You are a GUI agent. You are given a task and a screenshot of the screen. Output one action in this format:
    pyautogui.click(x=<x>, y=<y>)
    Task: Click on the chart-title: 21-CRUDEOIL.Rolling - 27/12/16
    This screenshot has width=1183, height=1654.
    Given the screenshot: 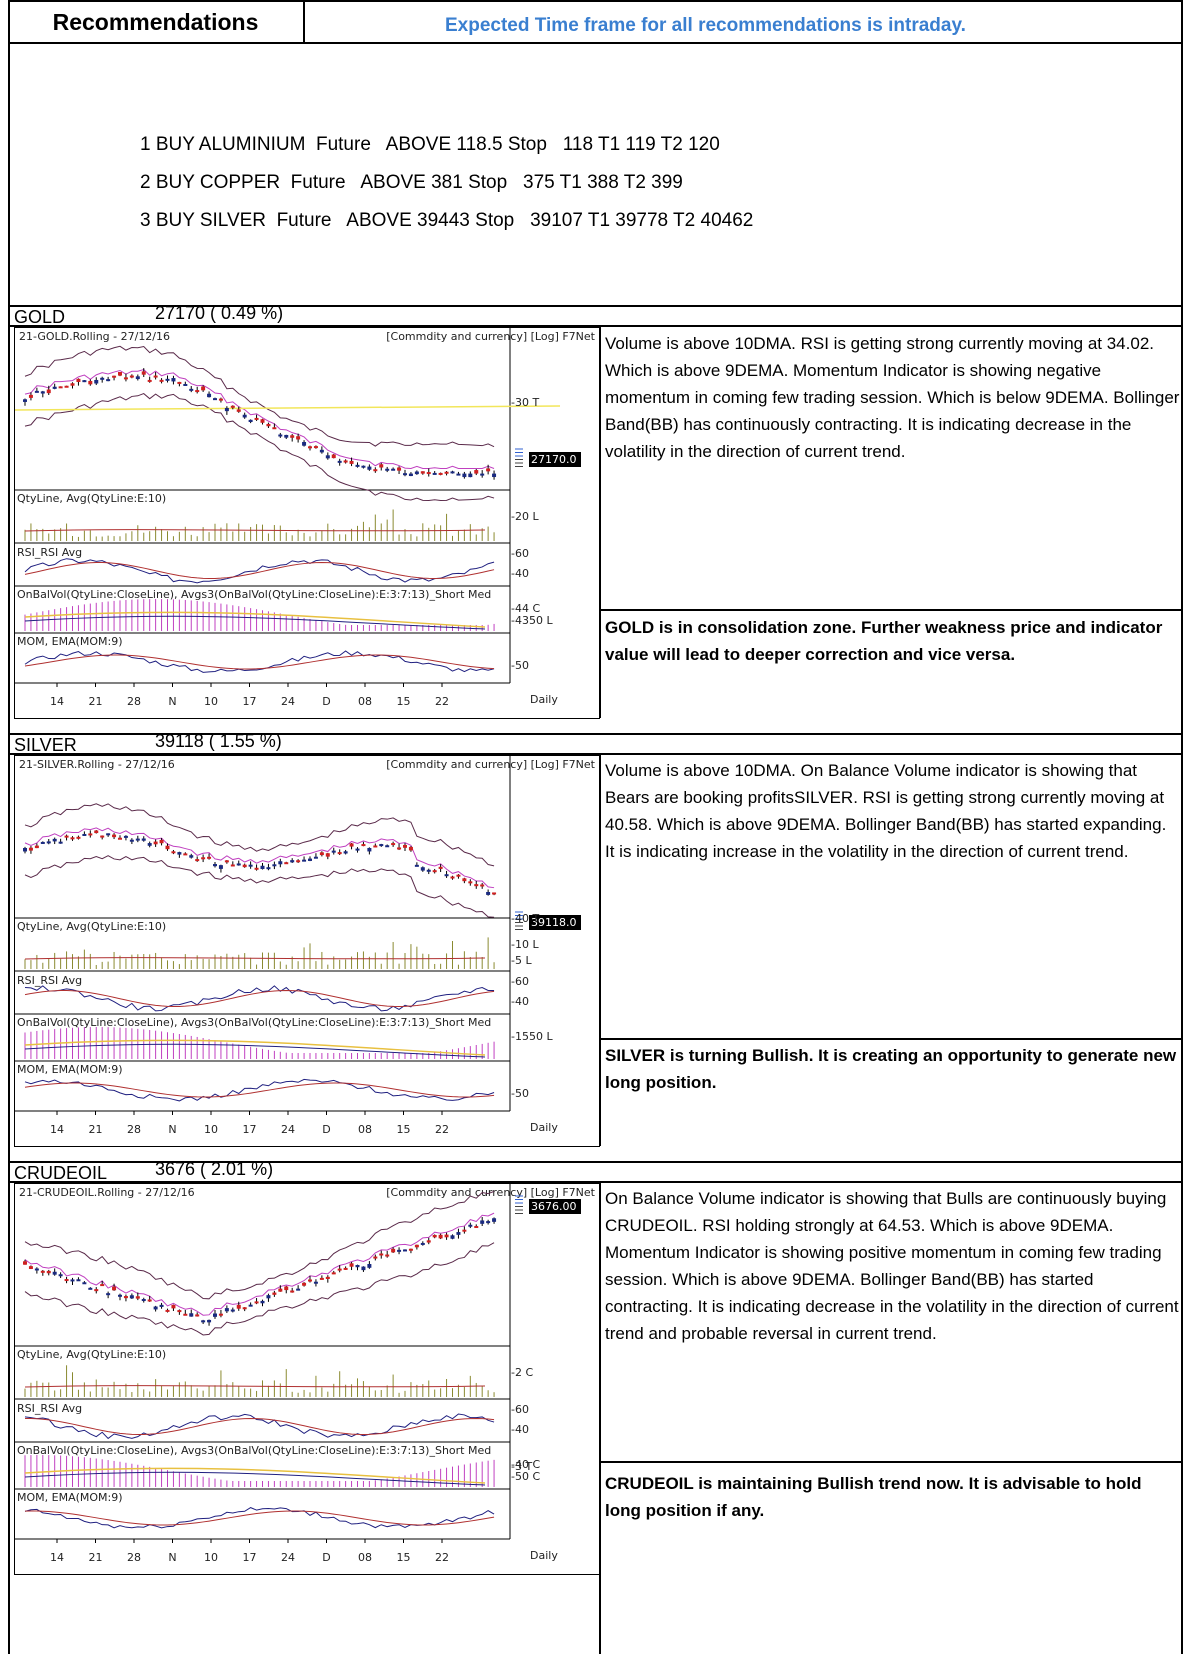 What is the action you would take?
    pyautogui.click(x=107, y=1192)
    